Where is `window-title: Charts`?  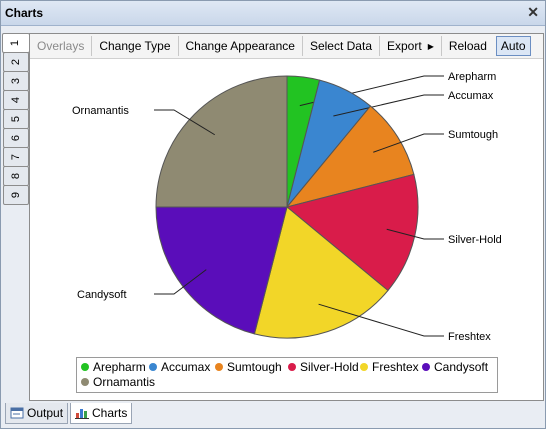 window-title: Charts is located at coordinates (24, 13).